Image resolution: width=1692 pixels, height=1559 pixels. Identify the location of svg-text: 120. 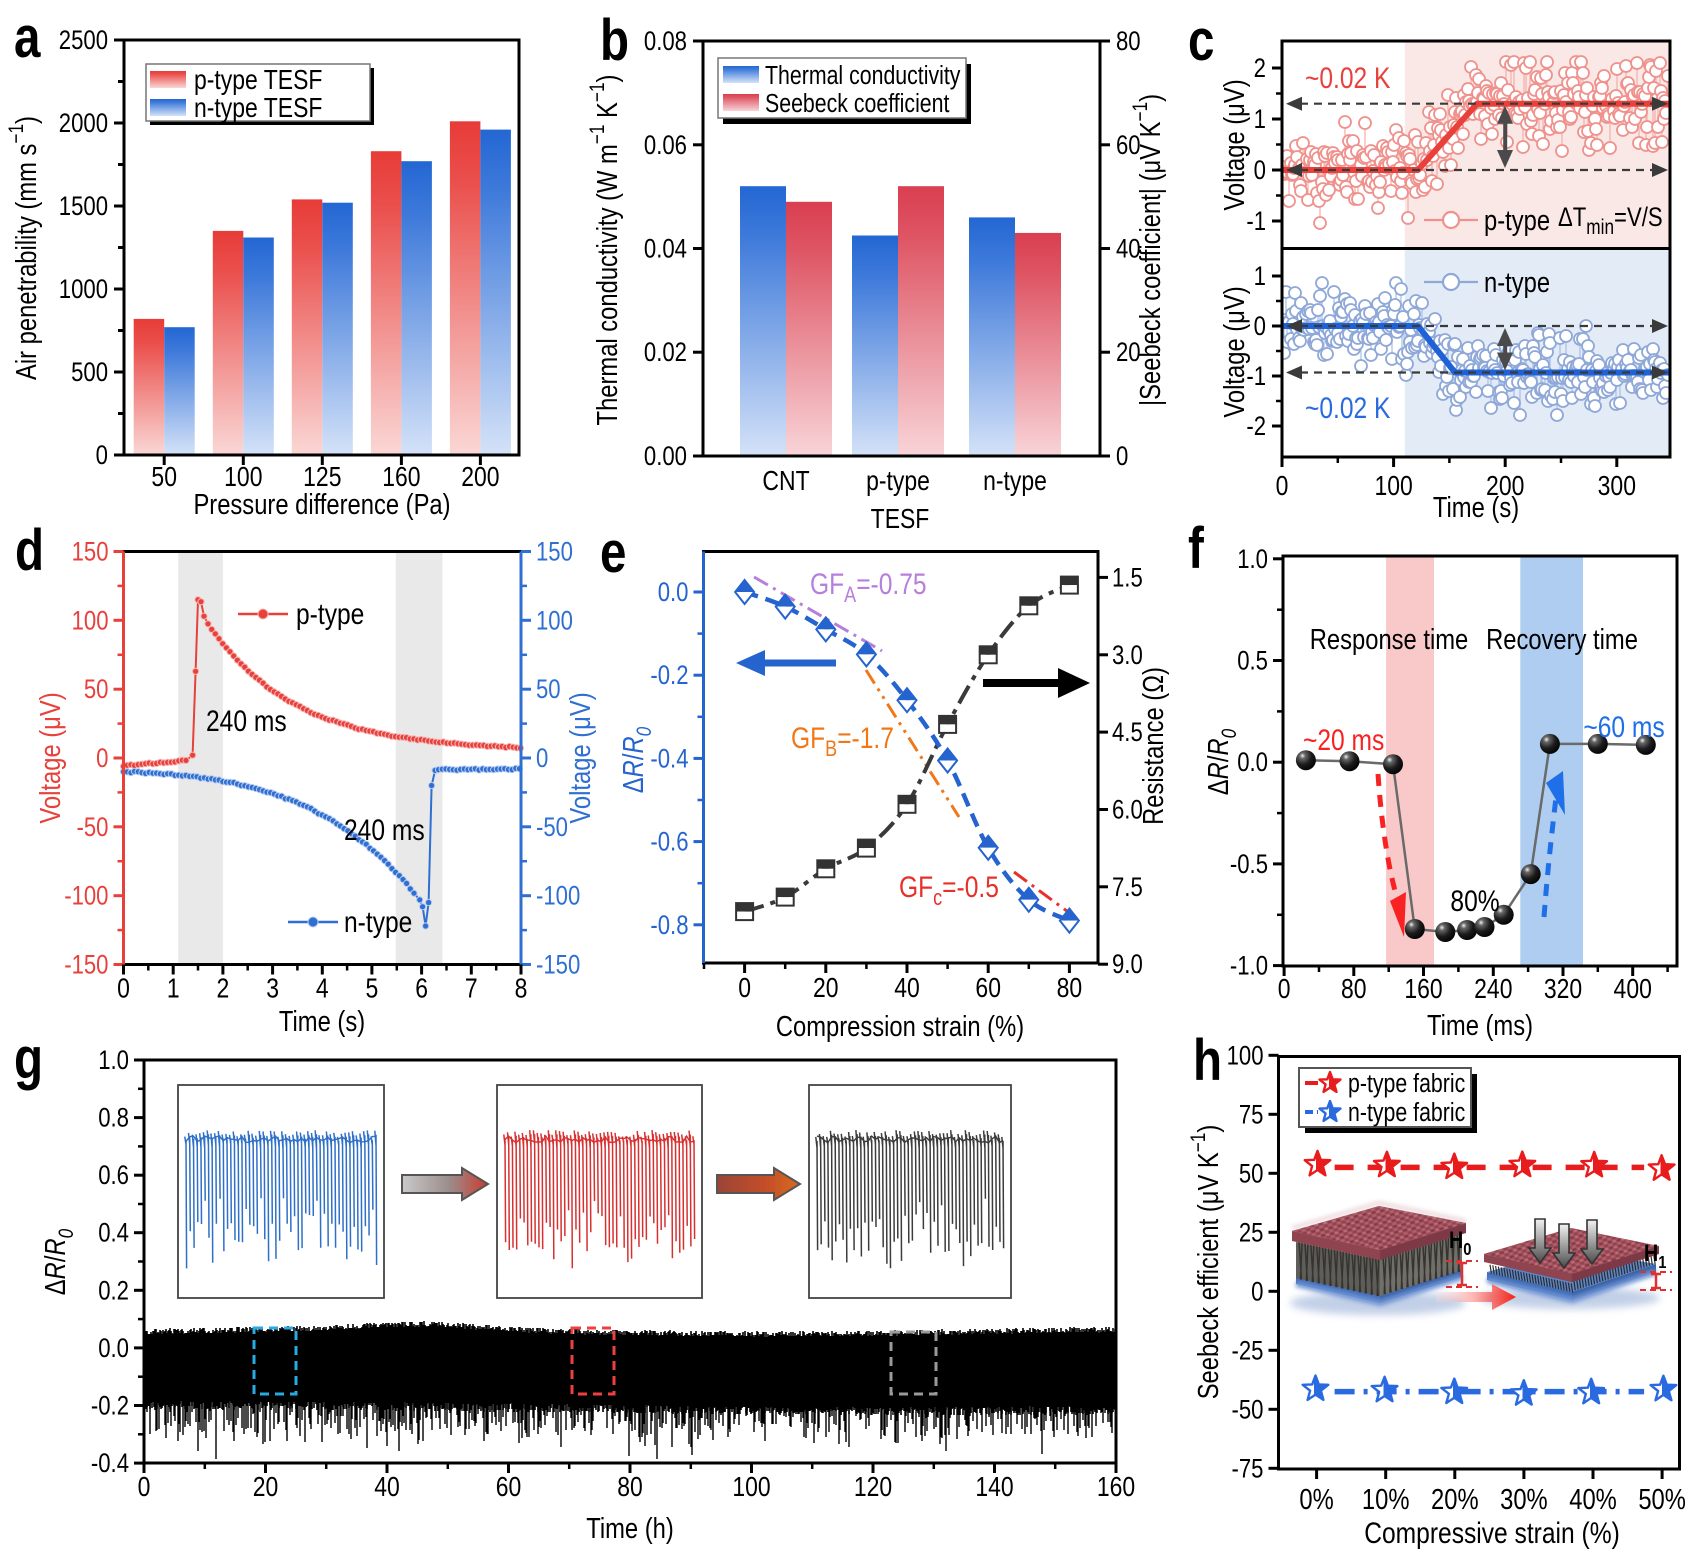
(873, 1487).